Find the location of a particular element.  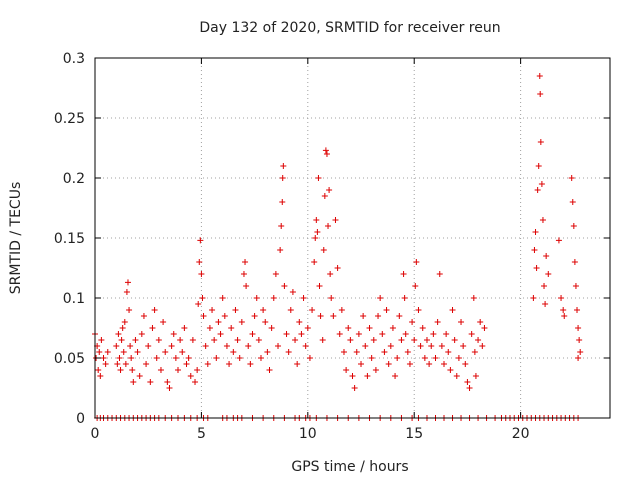

y-tick-label: 0 is located at coordinates (80, 419).